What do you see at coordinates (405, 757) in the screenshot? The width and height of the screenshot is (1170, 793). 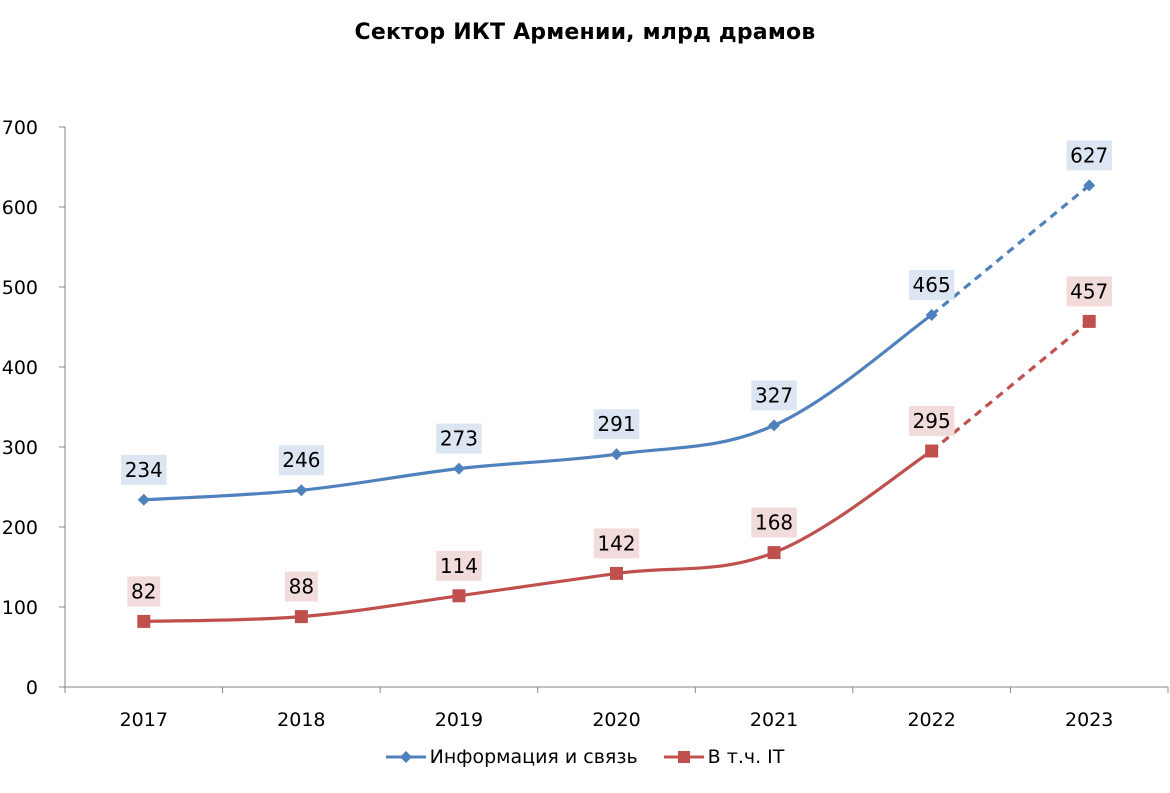 I see `legend-marker-diamond` at bounding box center [405, 757].